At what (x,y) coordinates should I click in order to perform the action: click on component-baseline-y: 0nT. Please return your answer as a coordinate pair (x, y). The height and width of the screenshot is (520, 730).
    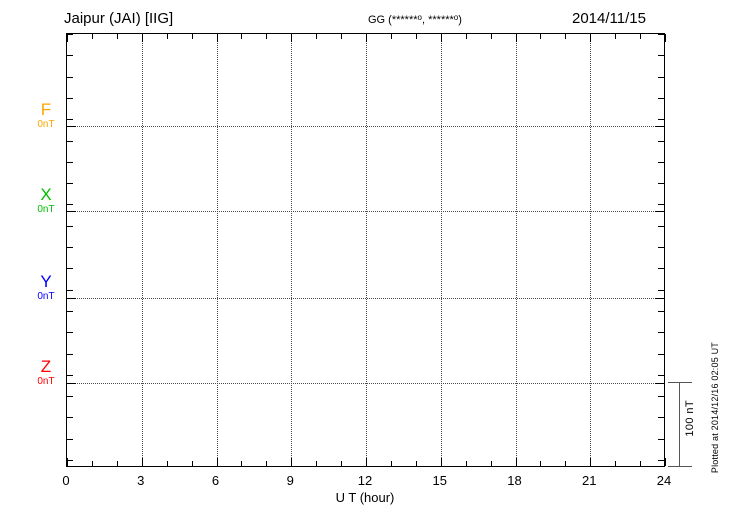
    Looking at the image, I should click on (46, 296).